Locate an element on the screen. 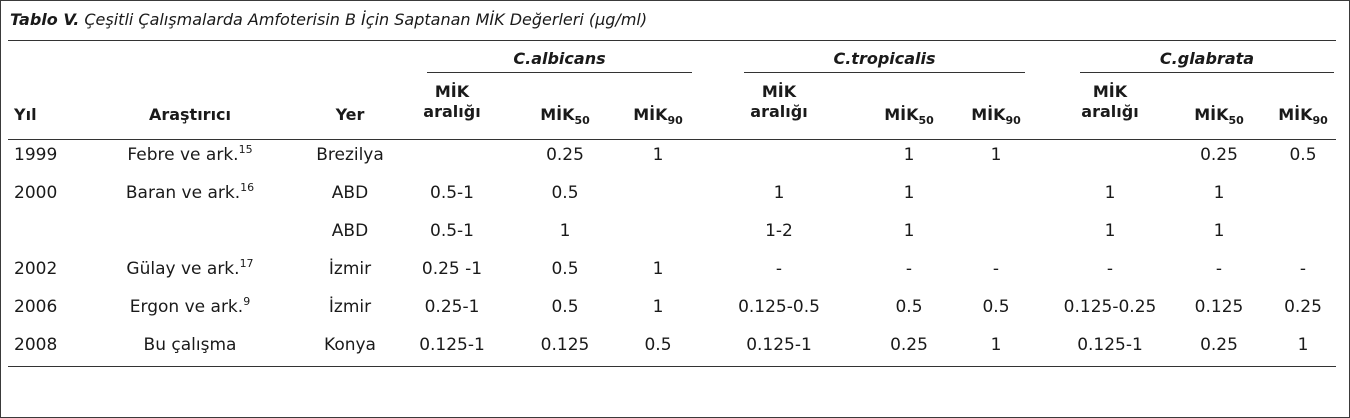  year-text: 2008 is located at coordinates (36, 345).